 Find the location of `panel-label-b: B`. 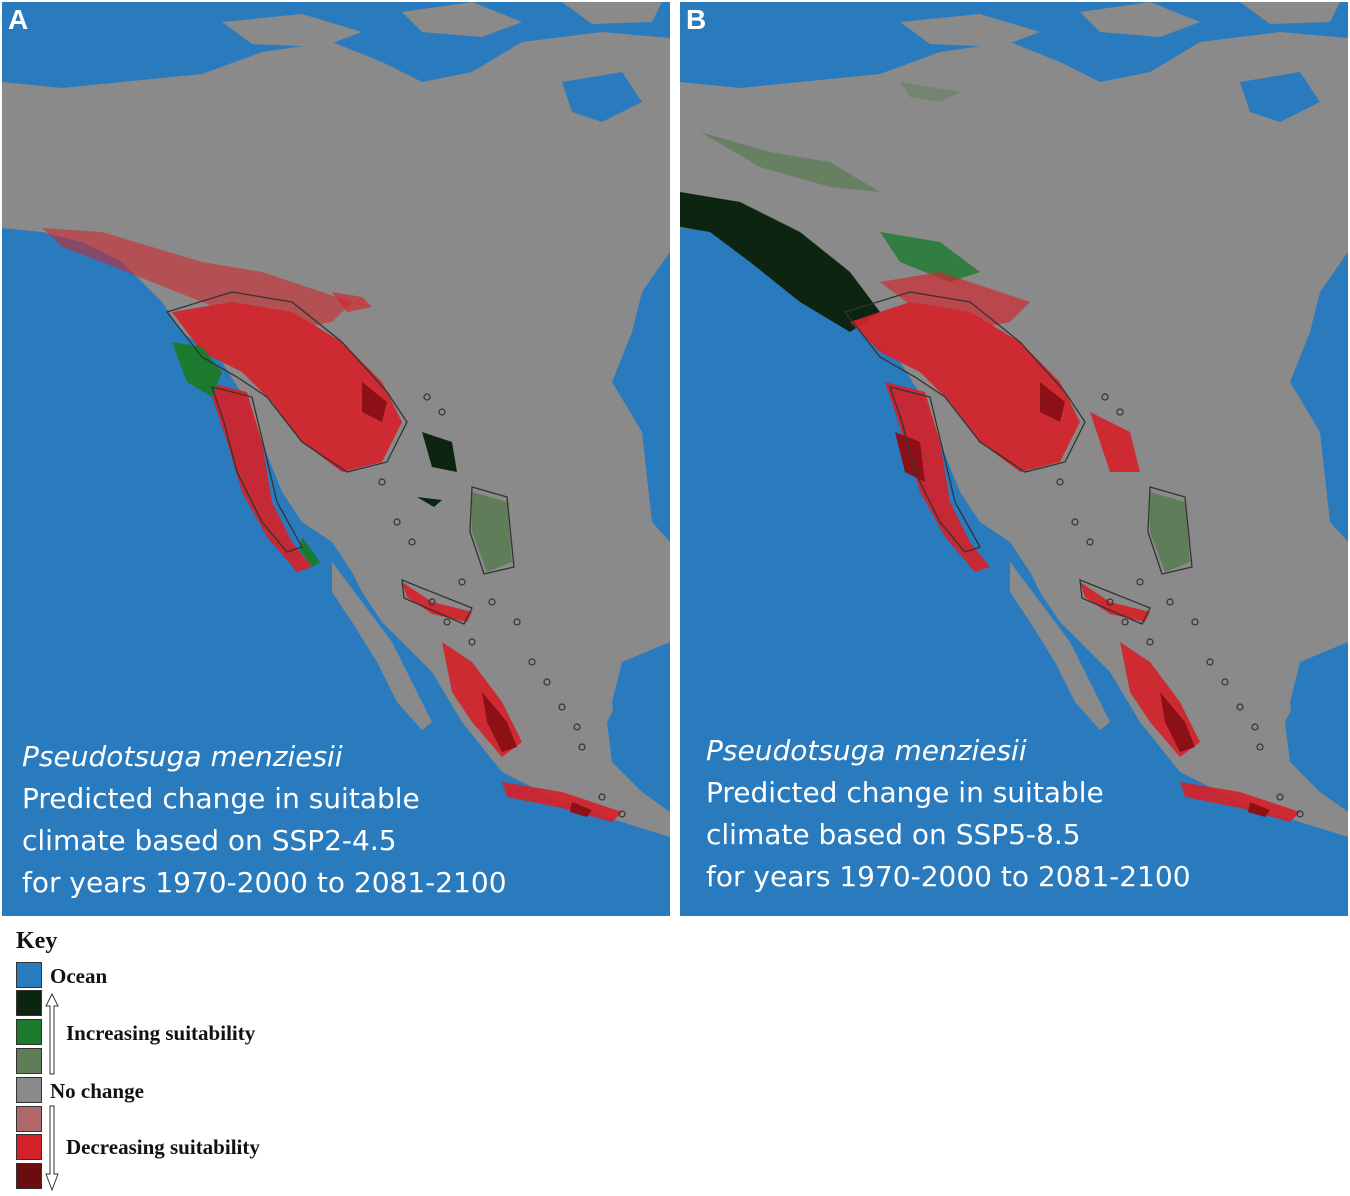

panel-label-b: B is located at coordinates (696, 19).